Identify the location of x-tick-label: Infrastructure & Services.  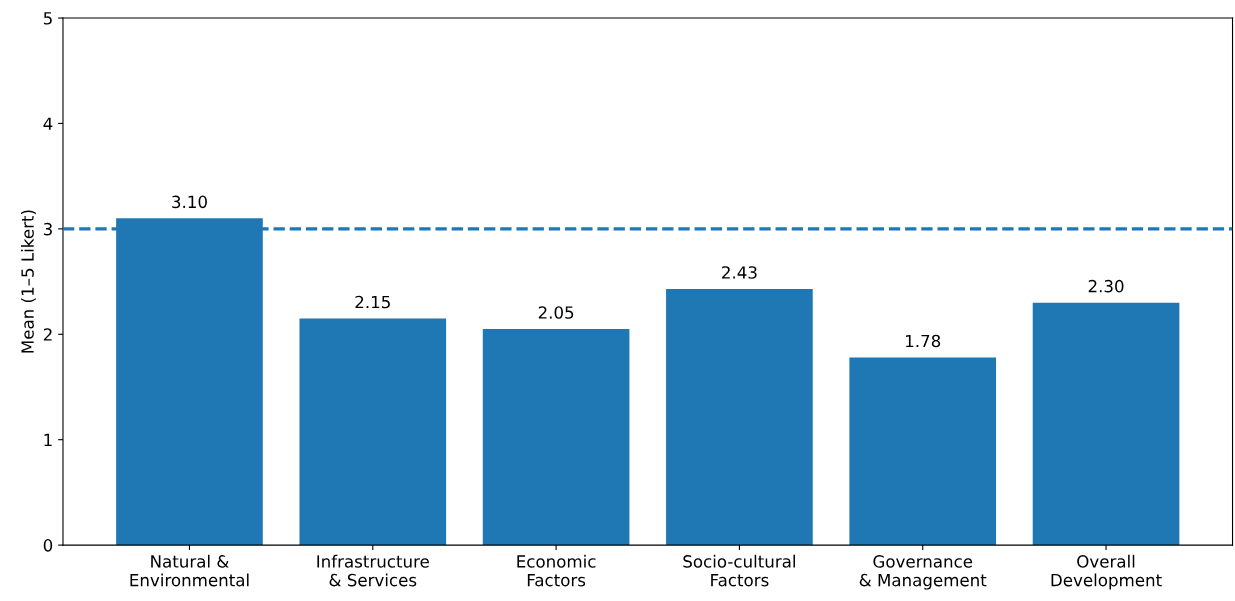
(373, 570).